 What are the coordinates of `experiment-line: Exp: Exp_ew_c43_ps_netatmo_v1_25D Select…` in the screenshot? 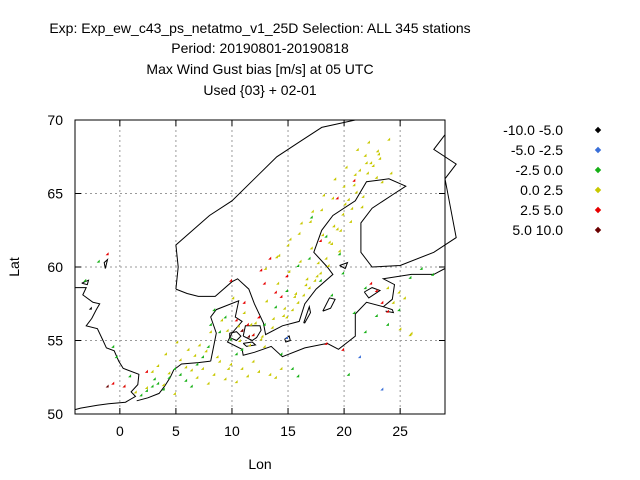 It's located at (260, 28).